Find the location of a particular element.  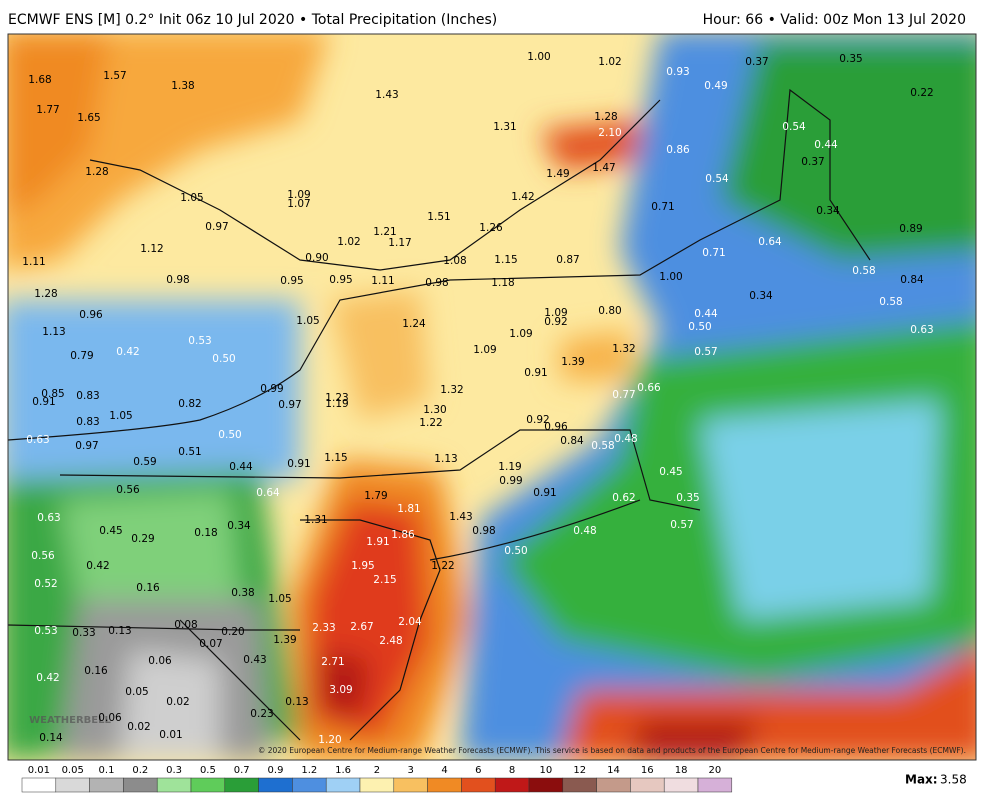

precip-label: 1.26 is located at coordinates (491, 228).